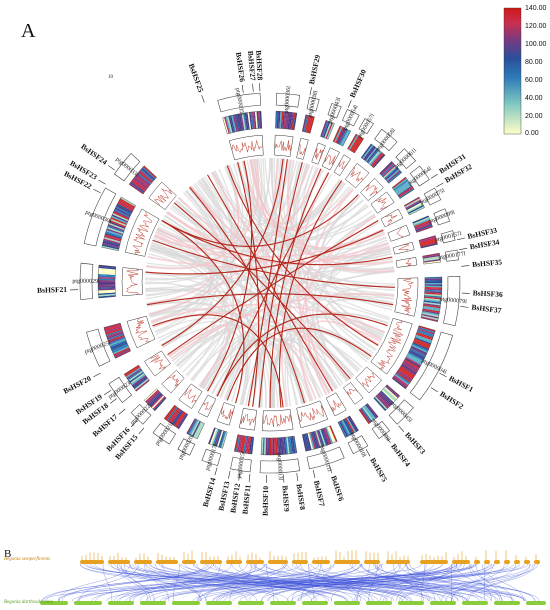 The width and height of the screenshot is (550, 610). Describe the element at coordinates (358, 83) in the screenshot. I see `gene-label: BsHSF30` at that location.